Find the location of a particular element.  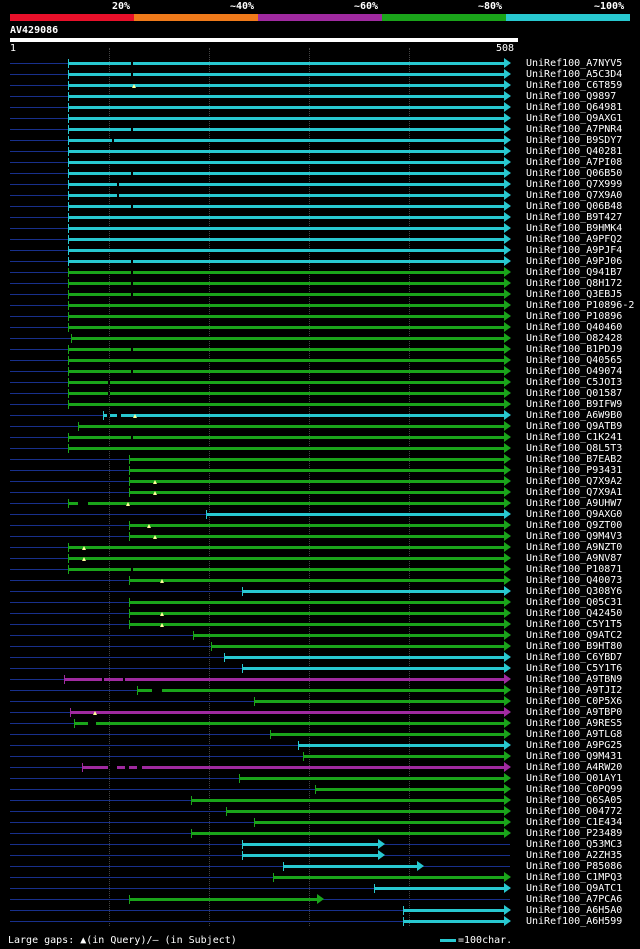

hit-row: UniRef100_O04772 is located at coordinates (320, 811).